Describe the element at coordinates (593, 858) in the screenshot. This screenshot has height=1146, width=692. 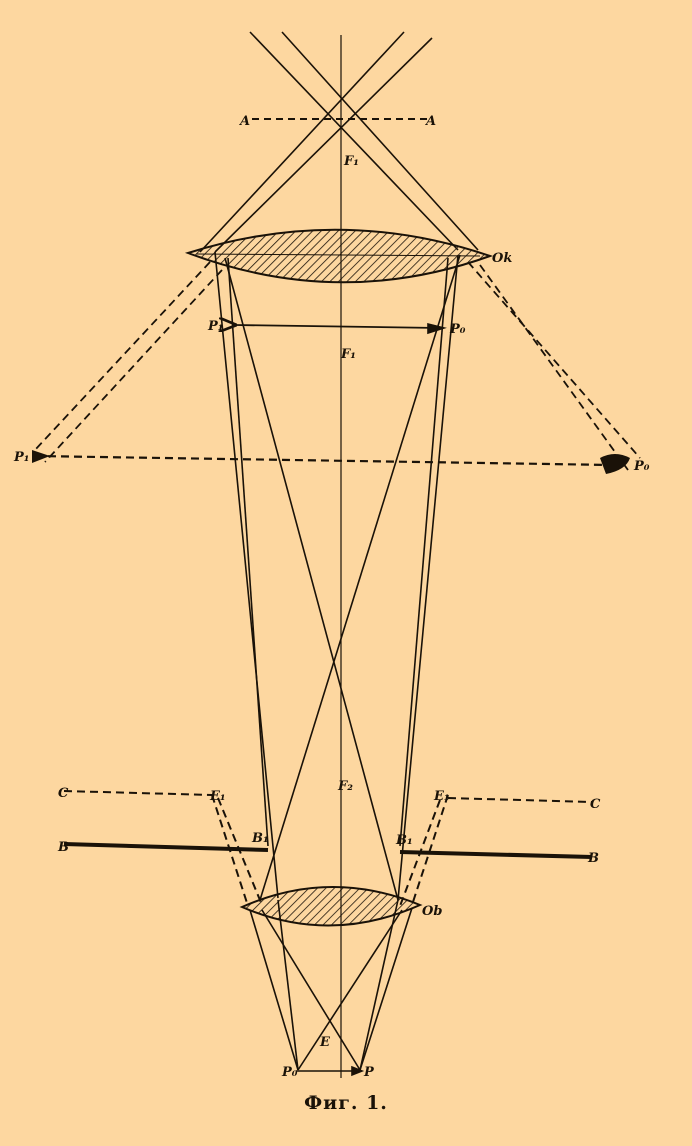
I see `label-b-right: B` at that location.